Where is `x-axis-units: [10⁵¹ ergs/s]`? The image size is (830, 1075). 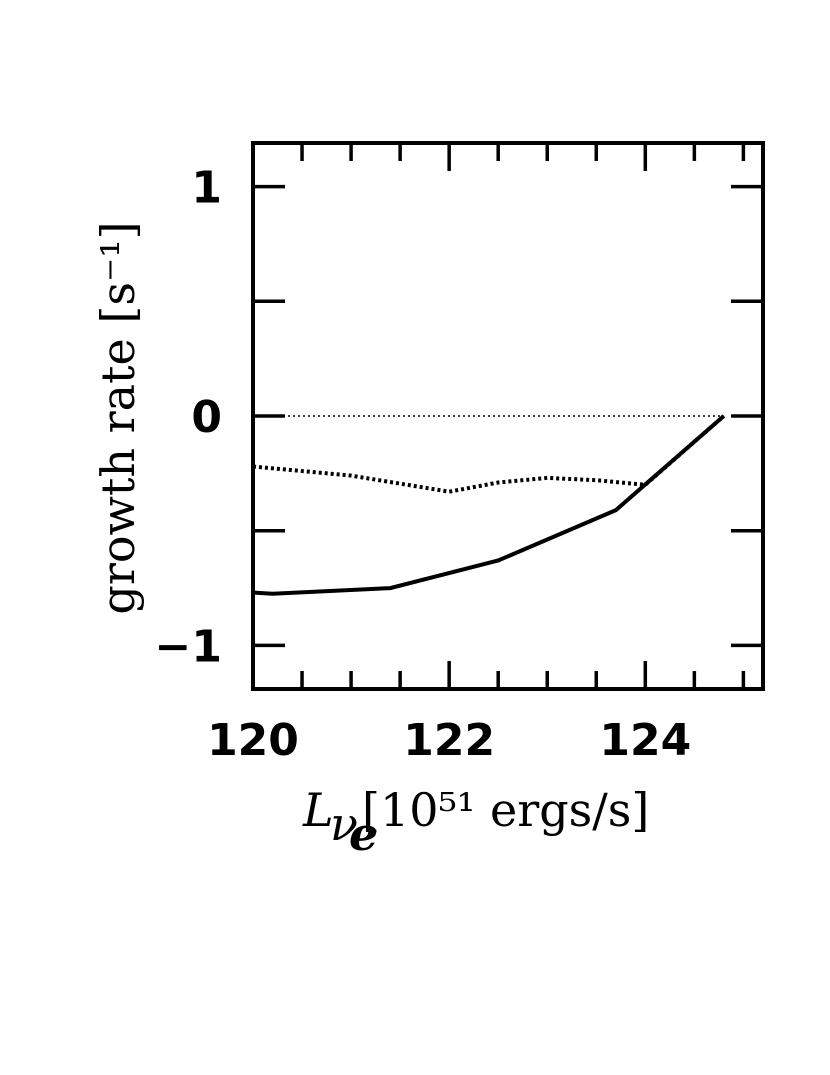
x-axis-units: [10⁵¹ ergs/s] is located at coordinates (505, 810).